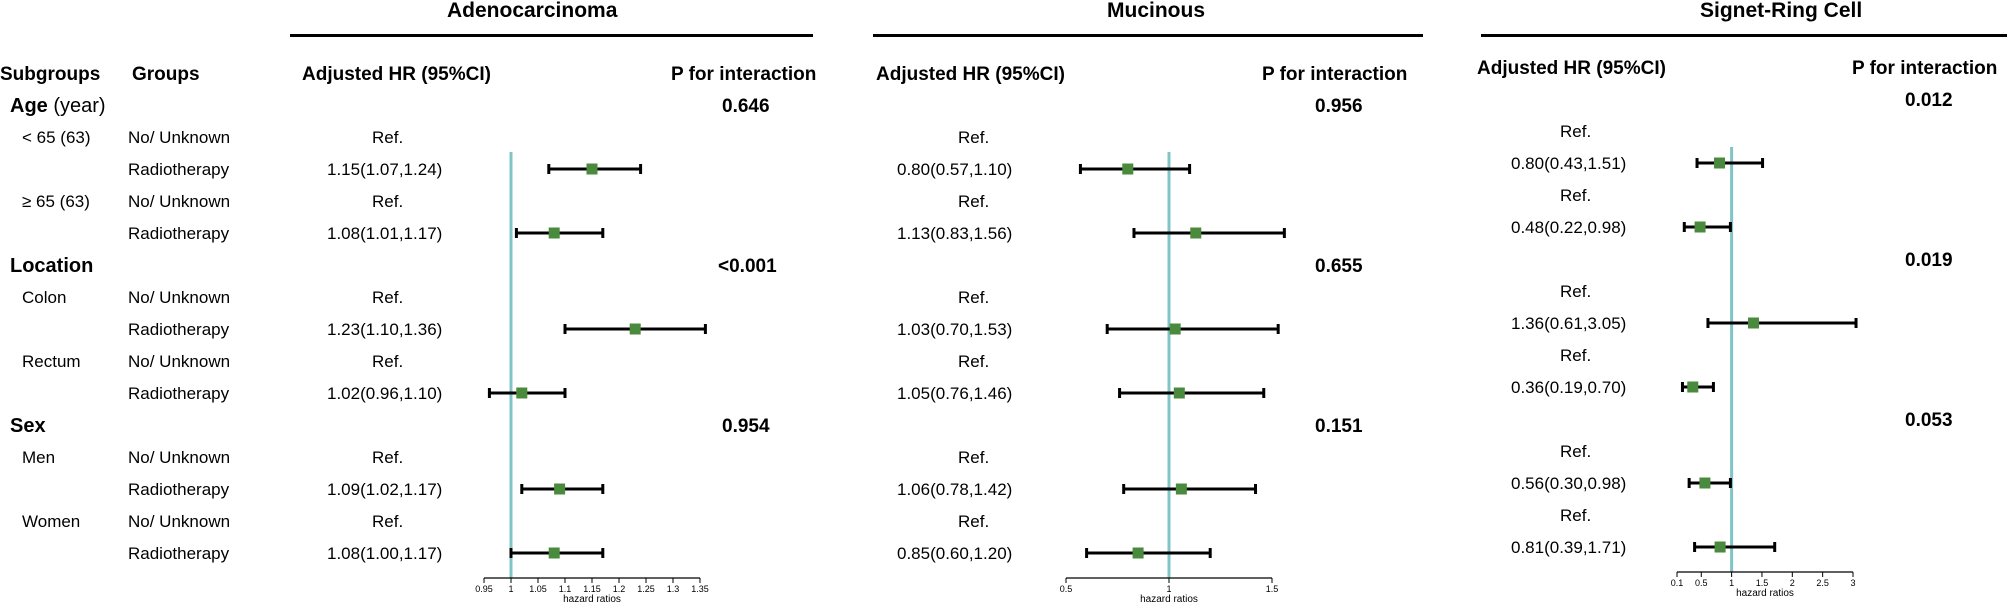  What do you see at coordinates (955, 329) in the screenshot?
I see `hr-label: 1.03(0.70,1.53)` at bounding box center [955, 329].